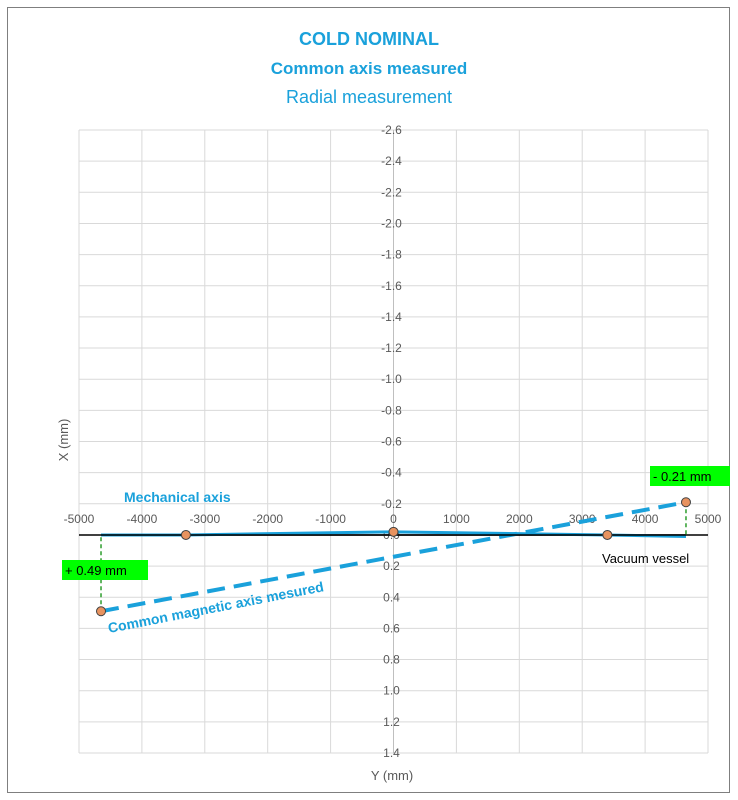 This screenshot has width=738, height=800. I want to click on right-offset-badge, so click(690, 476).